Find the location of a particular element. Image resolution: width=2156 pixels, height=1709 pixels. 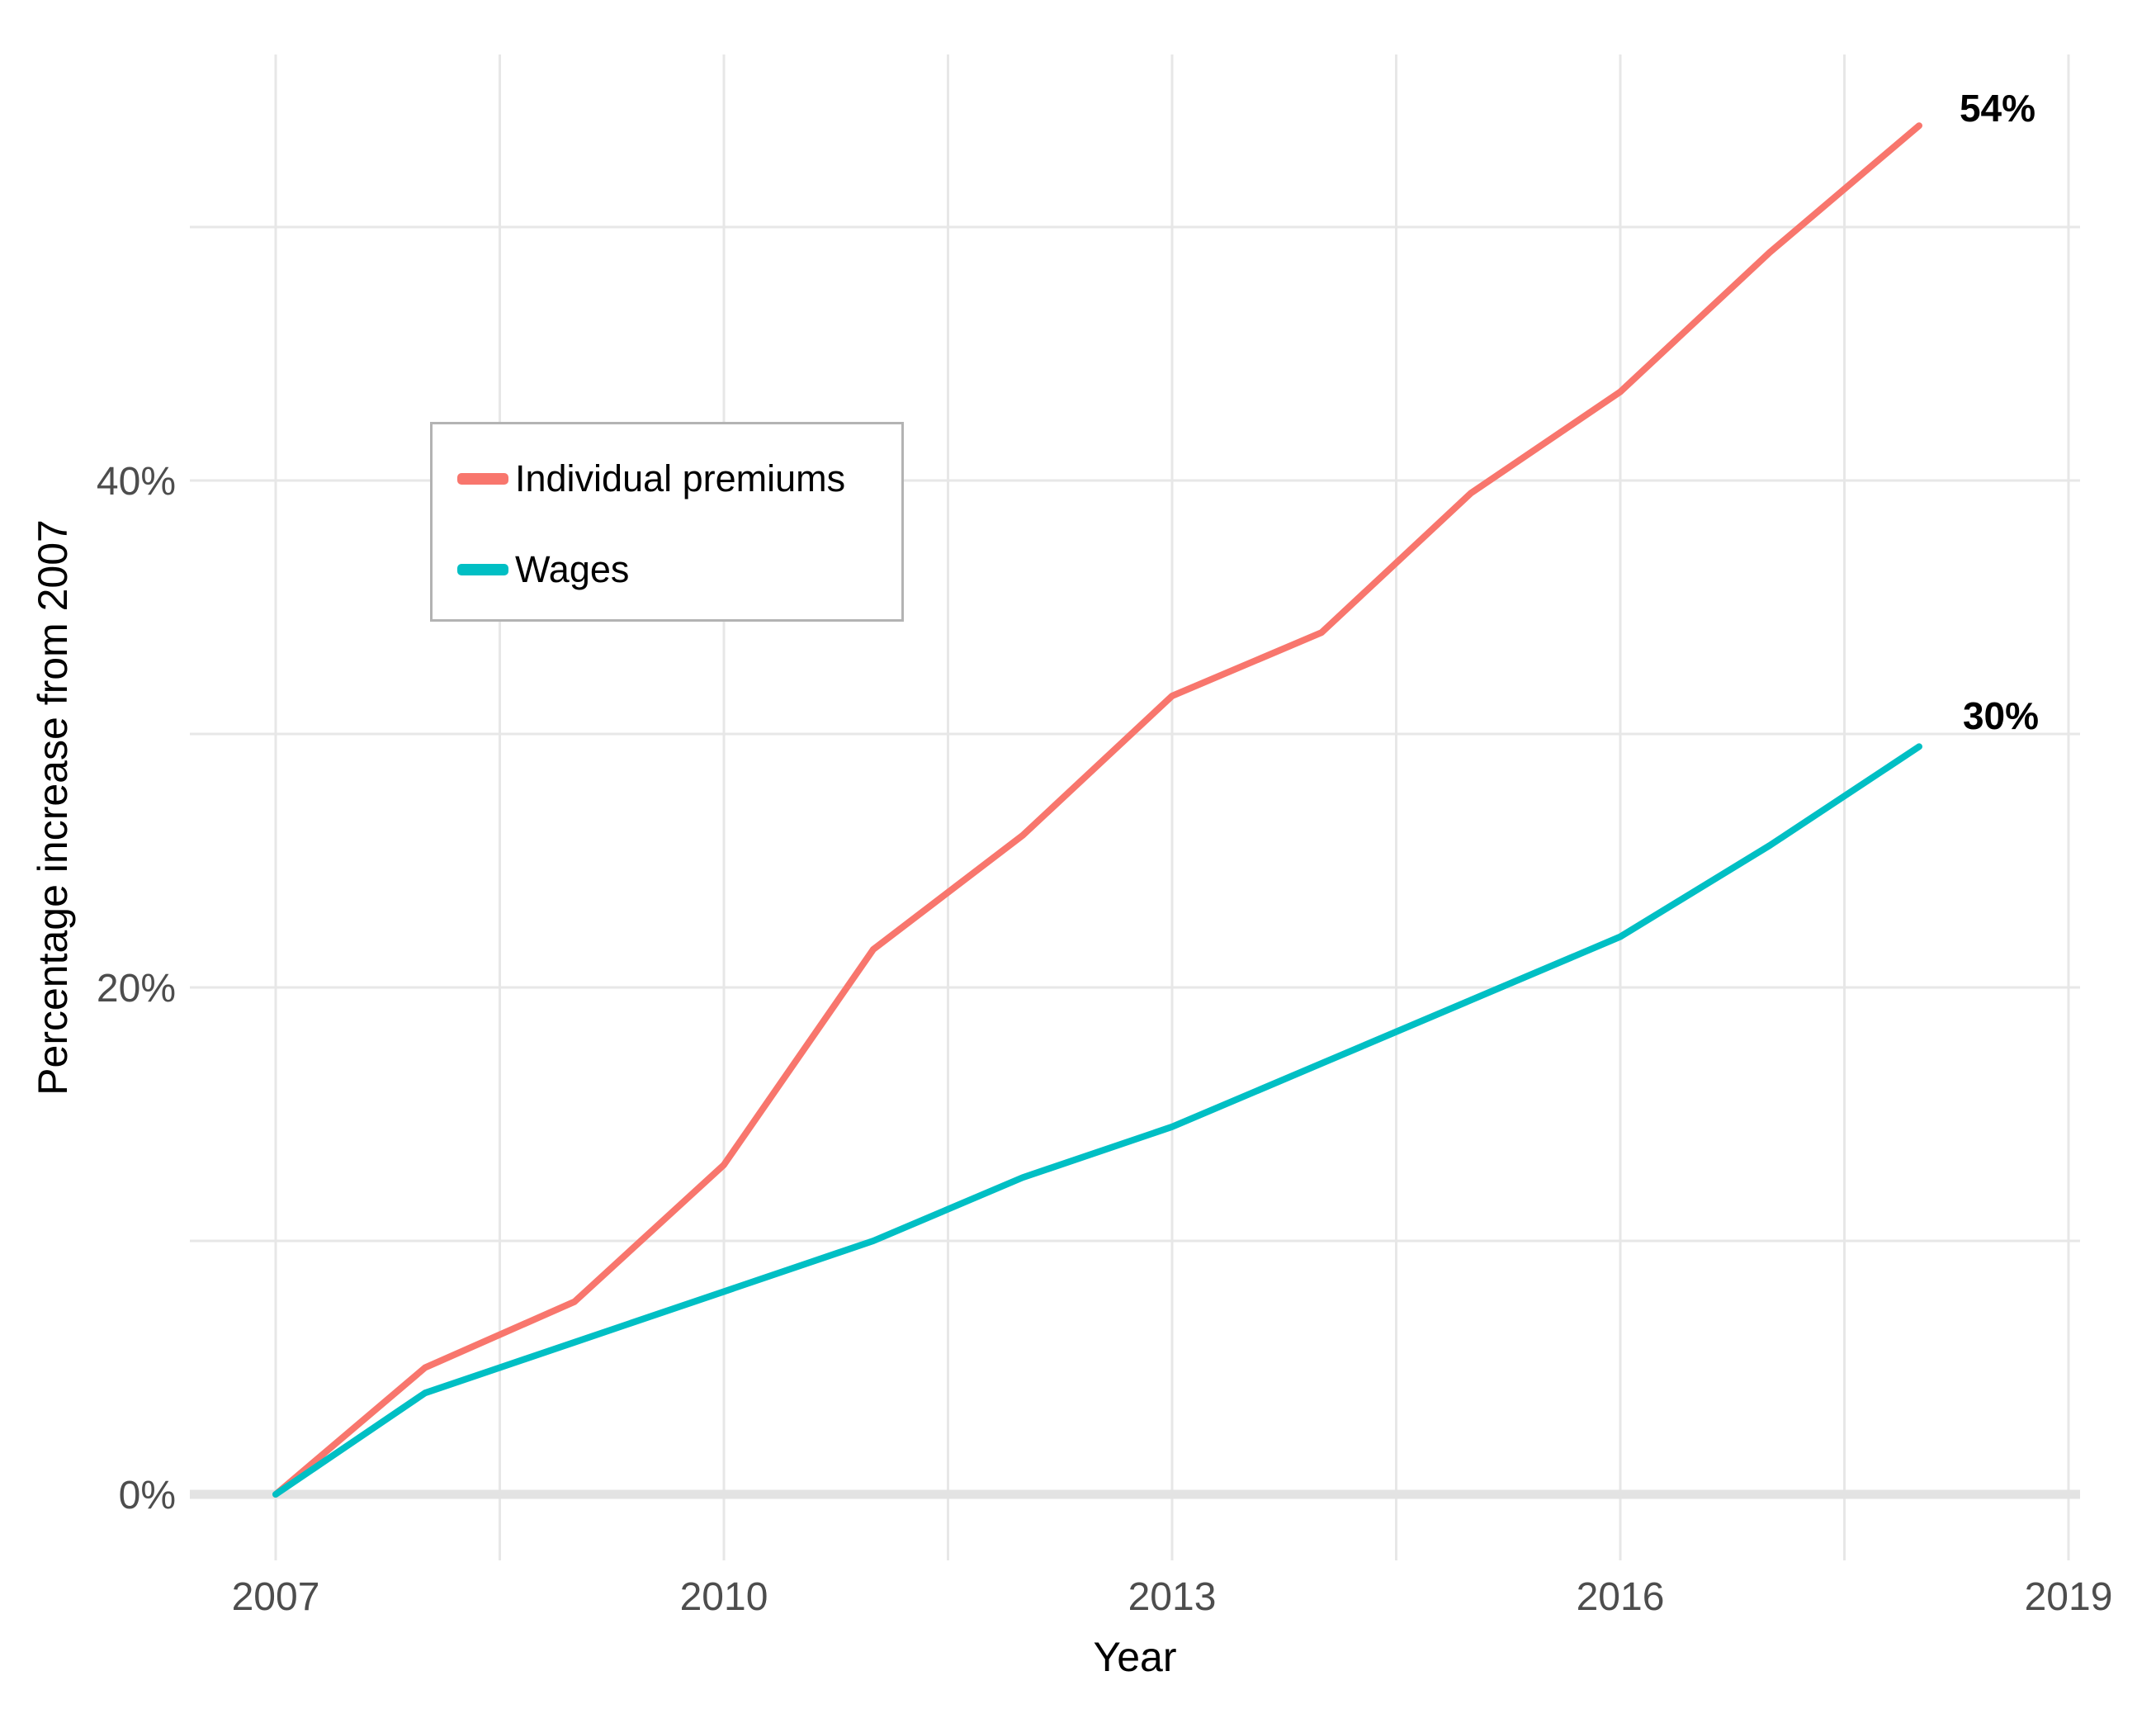

y-tick-label: 0% is located at coordinates (147, 1495).